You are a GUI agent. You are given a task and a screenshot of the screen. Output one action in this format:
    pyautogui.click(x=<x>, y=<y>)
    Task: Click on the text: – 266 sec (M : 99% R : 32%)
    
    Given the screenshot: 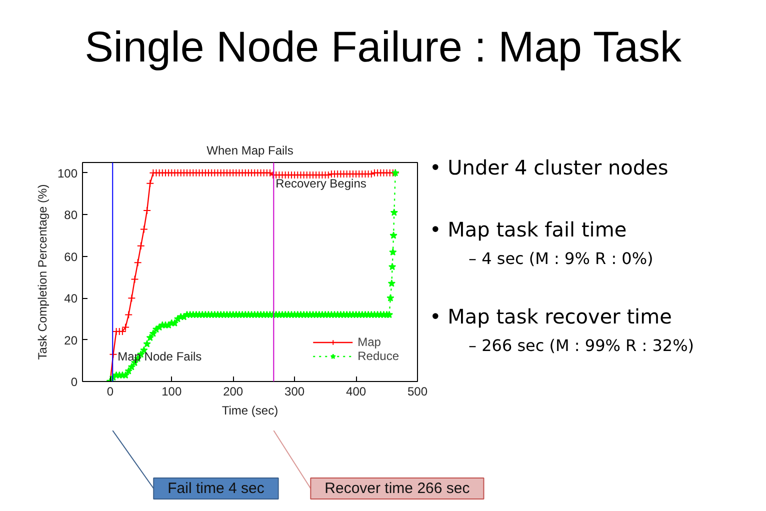 What is the action you would take?
    pyautogui.click(x=581, y=345)
    